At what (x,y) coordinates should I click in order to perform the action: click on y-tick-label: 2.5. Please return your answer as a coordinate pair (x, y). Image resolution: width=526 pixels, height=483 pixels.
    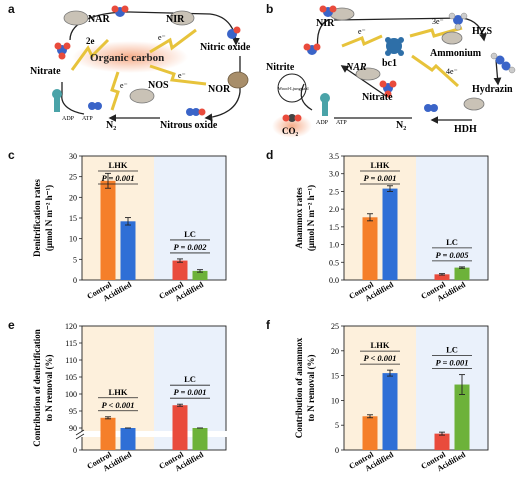
    Looking at the image, I should click on (334, 191).